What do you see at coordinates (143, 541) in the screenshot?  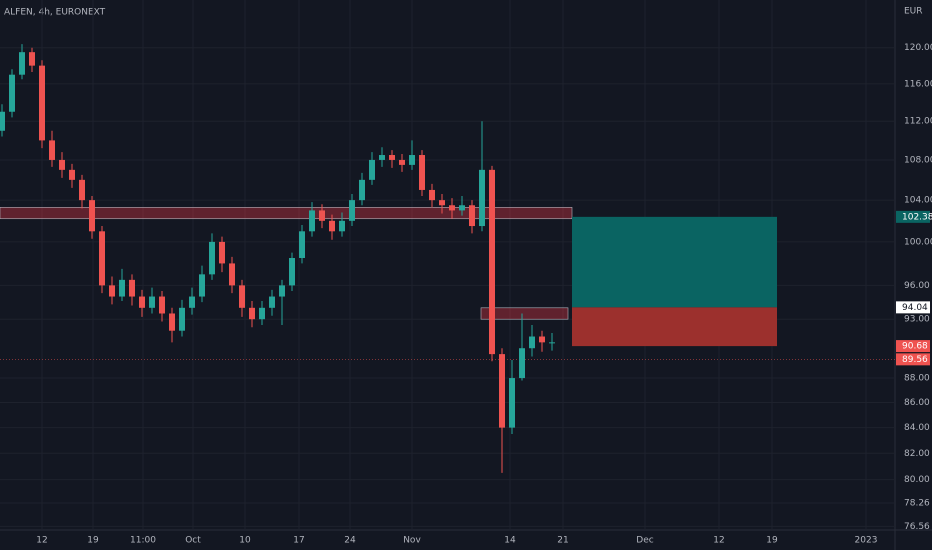 I see `x-tick-label: 11:00` at bounding box center [143, 541].